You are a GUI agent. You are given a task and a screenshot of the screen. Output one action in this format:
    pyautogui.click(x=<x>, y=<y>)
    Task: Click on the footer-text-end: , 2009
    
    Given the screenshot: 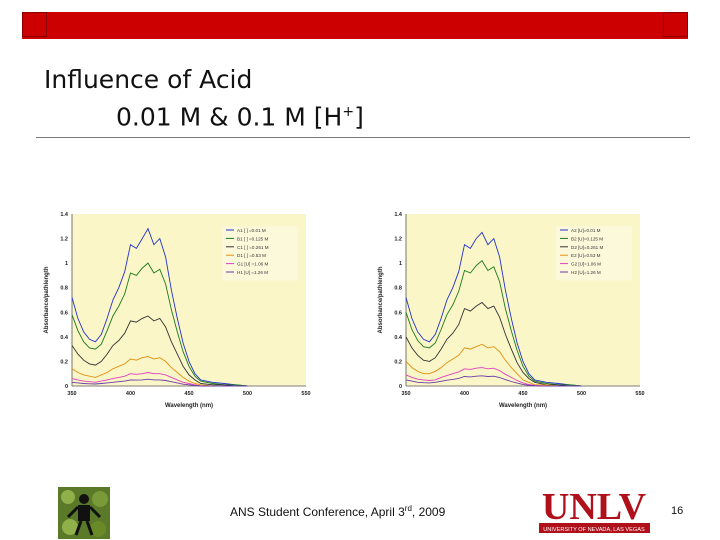 What is the action you would take?
    pyautogui.click(x=428, y=512)
    